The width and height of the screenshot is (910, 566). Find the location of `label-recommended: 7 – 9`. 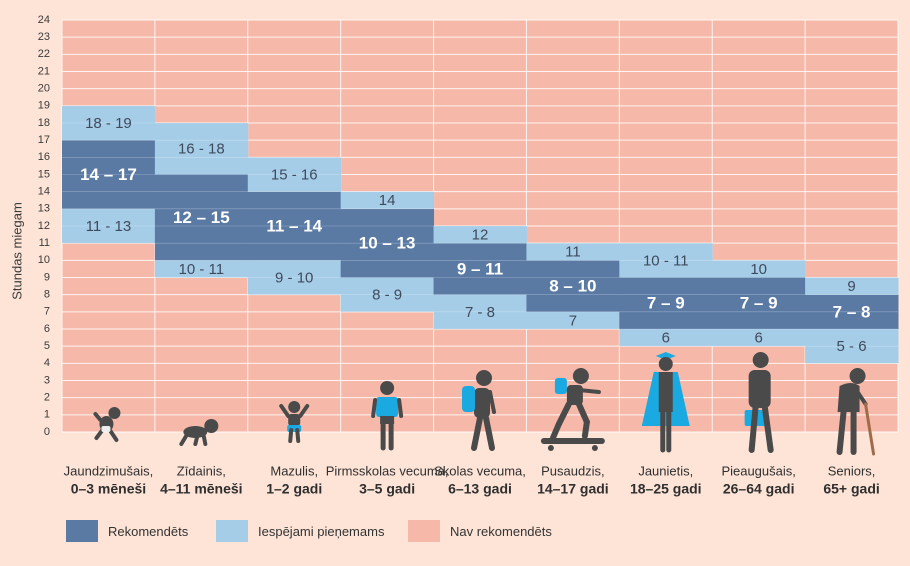

label-recommended: 7 – 9 is located at coordinates (666, 303).